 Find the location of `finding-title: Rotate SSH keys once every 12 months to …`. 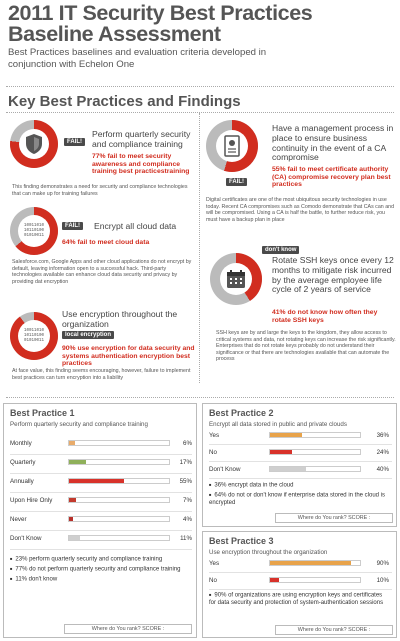

finding-title: Rotate SSH keys once every 12 months to … is located at coordinates (333, 275).